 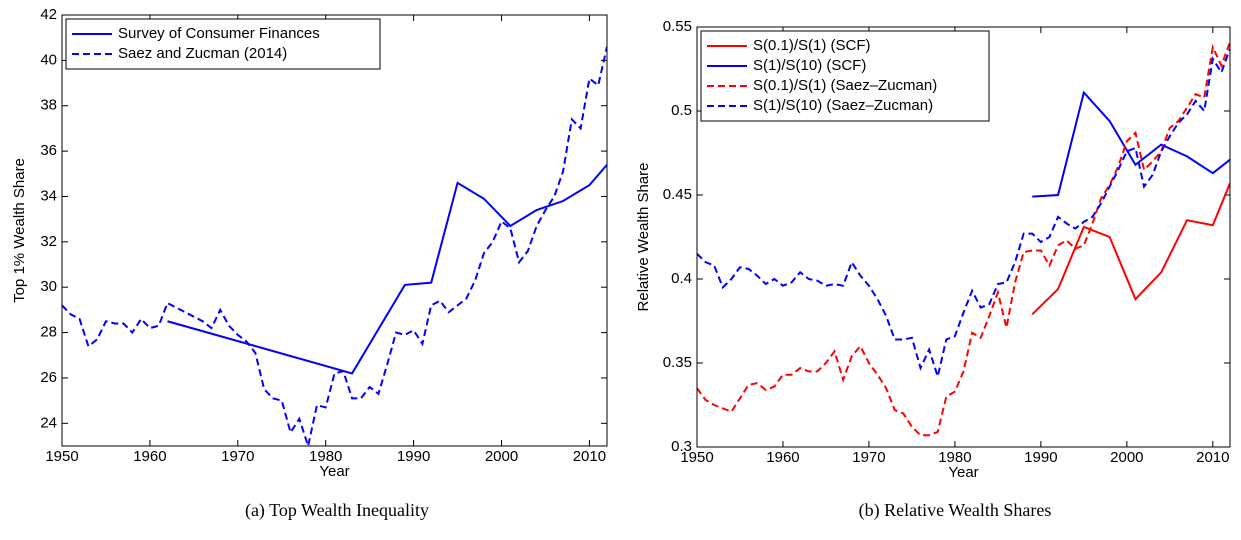 I want to click on y-tick-label: 34, so click(x=48, y=195).